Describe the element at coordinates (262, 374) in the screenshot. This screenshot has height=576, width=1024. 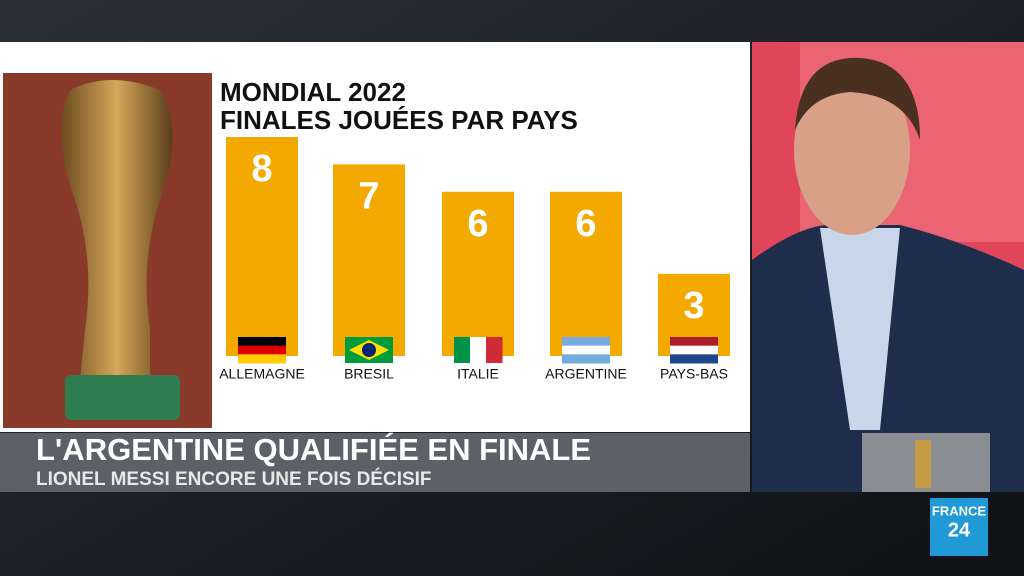
I see `x-tick-label: ALLEMAGNE` at that location.